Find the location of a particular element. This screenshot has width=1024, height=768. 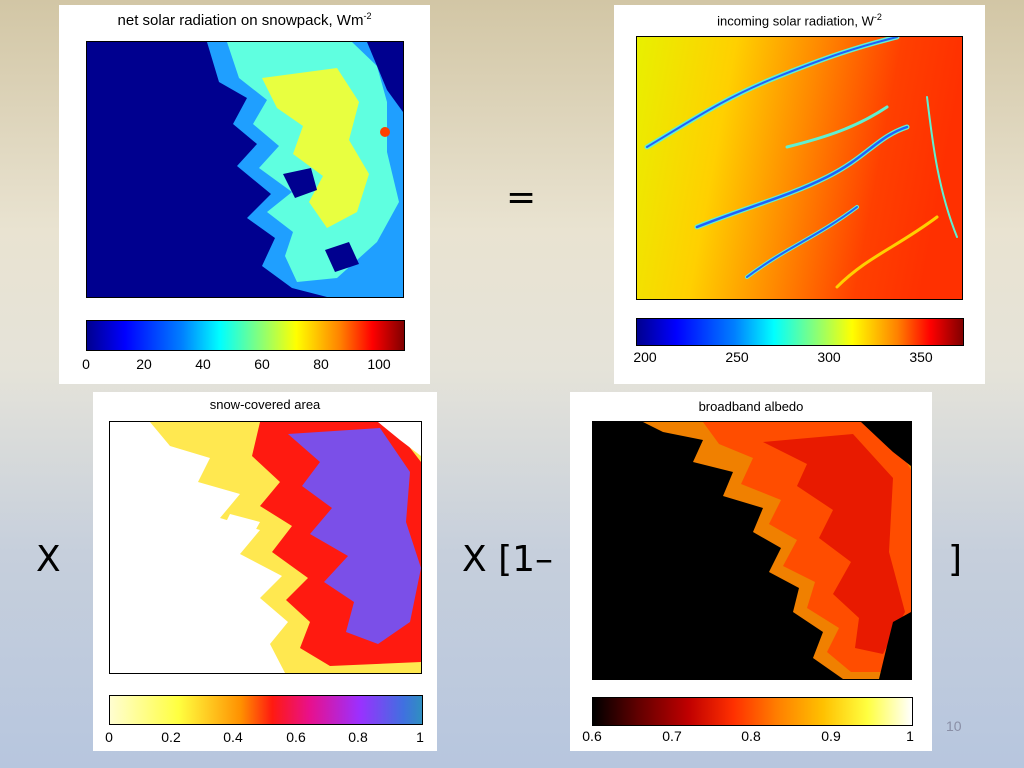

incoming-solar-map is located at coordinates (799, 168).